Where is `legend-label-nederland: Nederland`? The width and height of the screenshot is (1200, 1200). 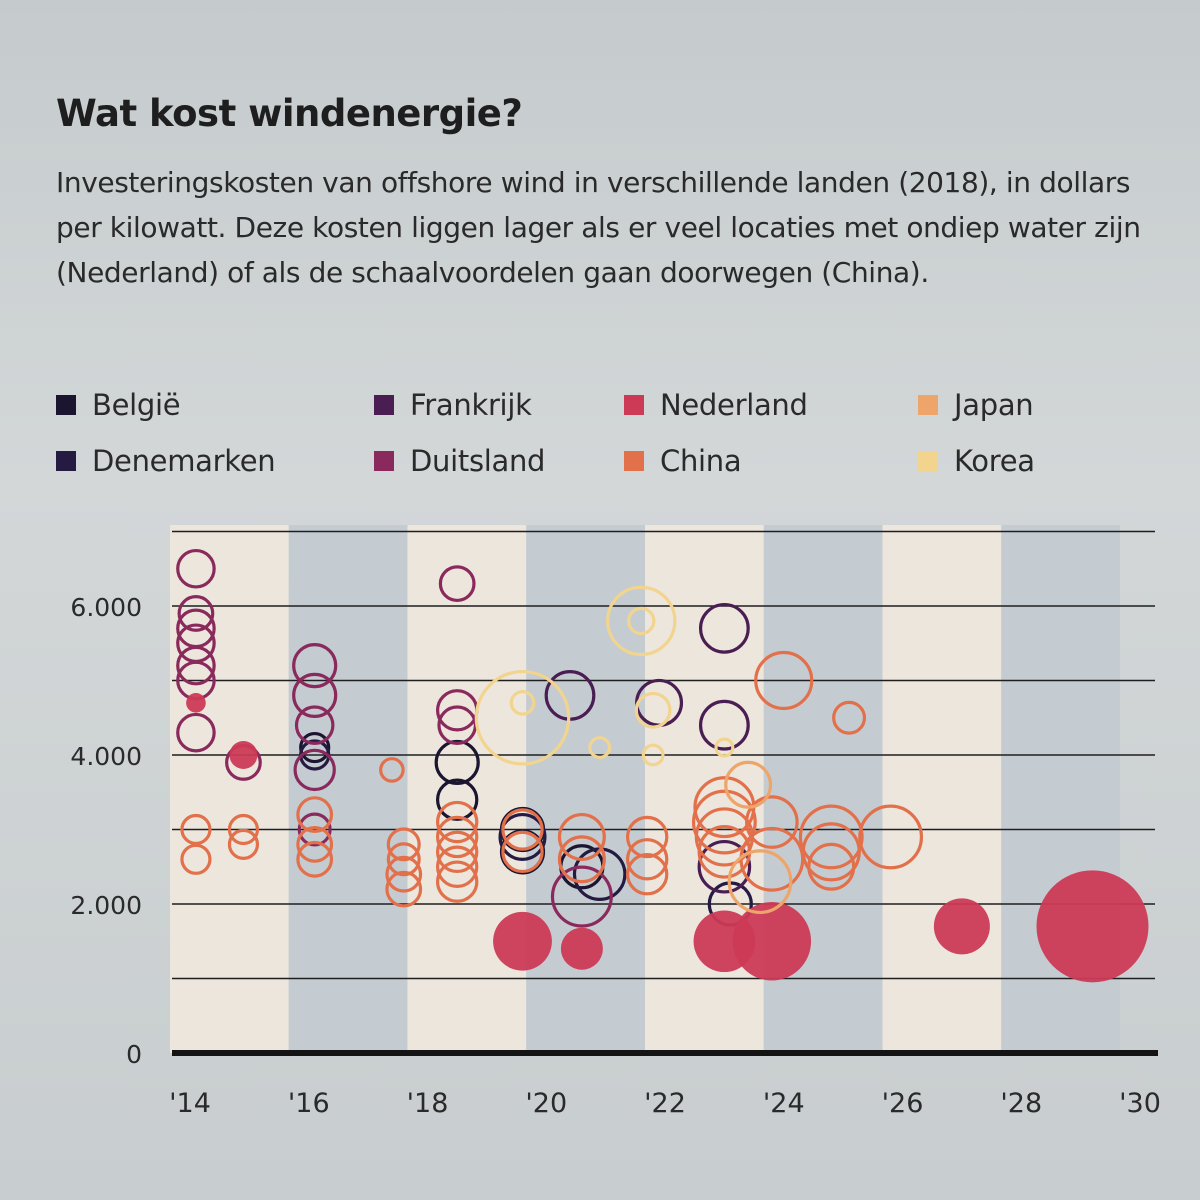 legend-label-nederland: Nederland is located at coordinates (734, 405).